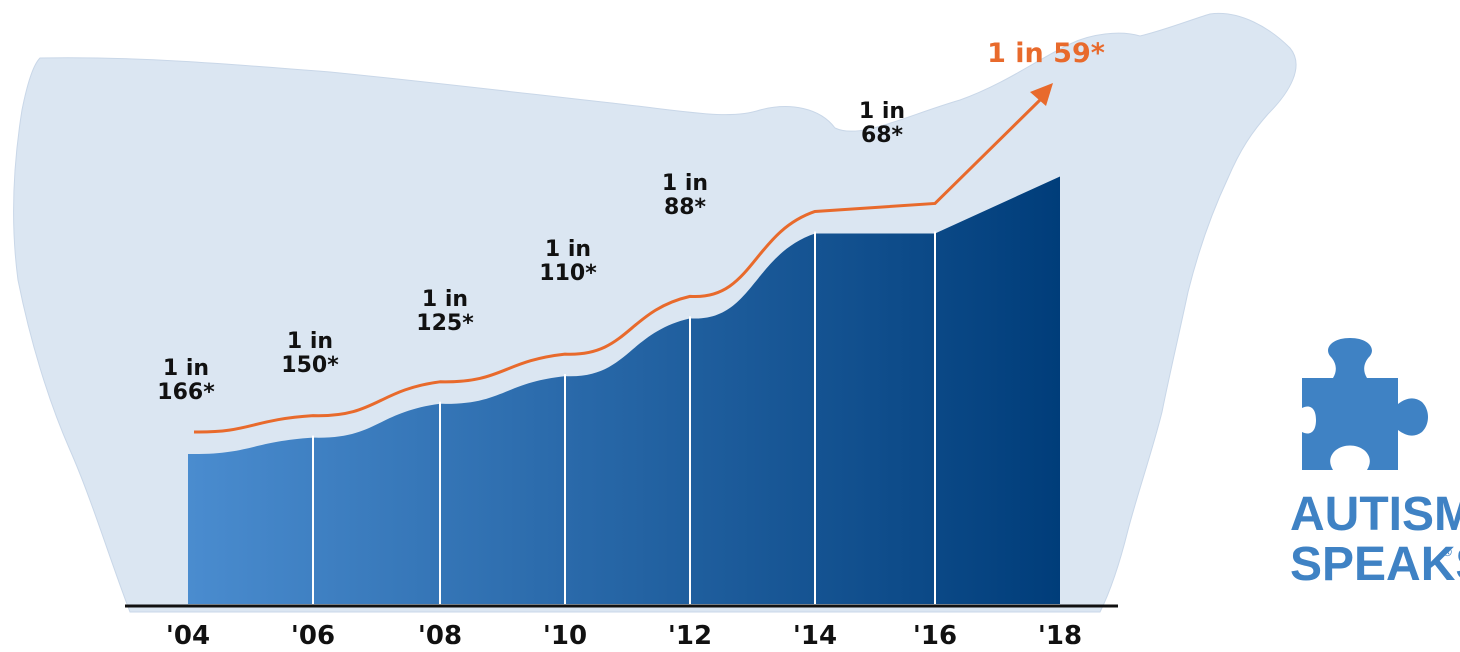 The image size is (1460, 652). I want to click on tick-label: '06, so click(313, 636).